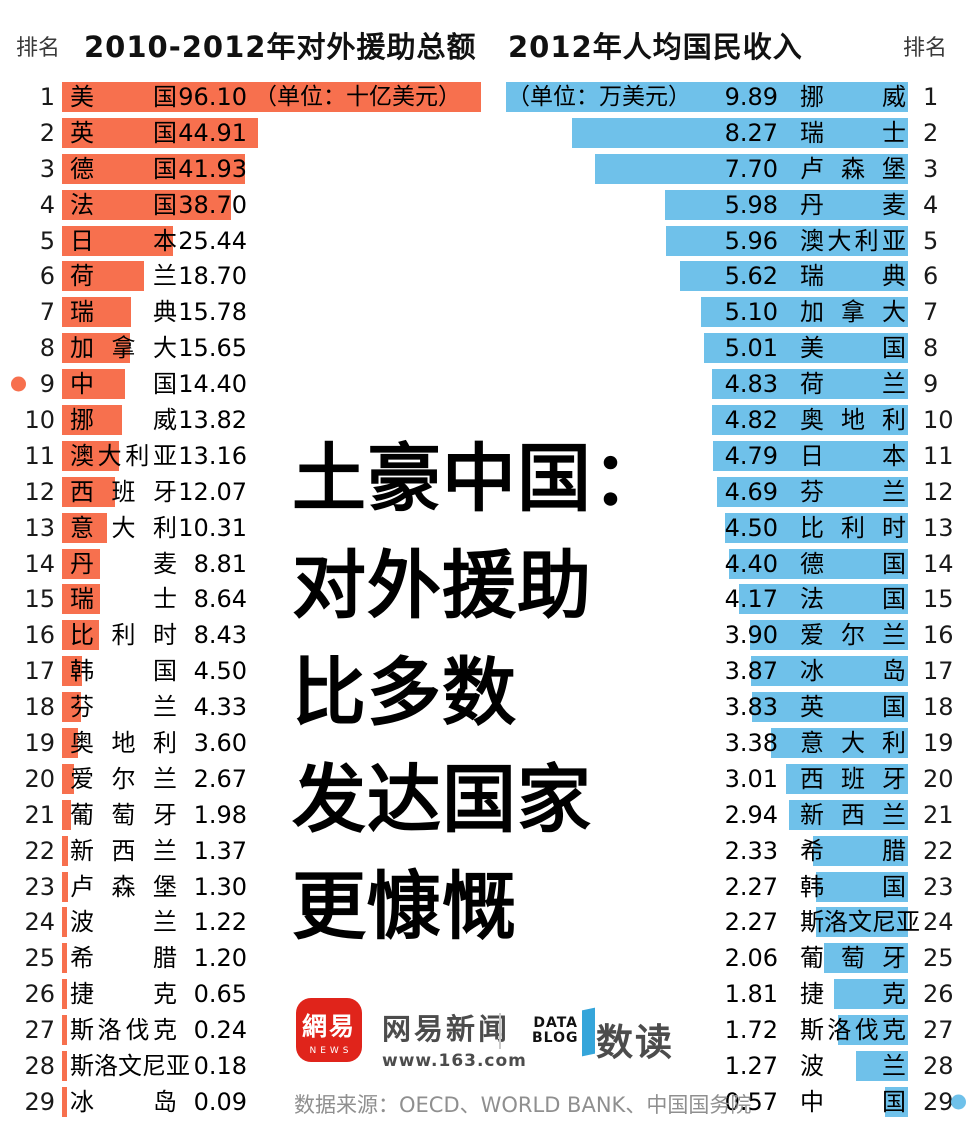  Describe the element at coordinates (244, 671) in the screenshot. I see `aid-row: 17 韩国 4.50` at that location.